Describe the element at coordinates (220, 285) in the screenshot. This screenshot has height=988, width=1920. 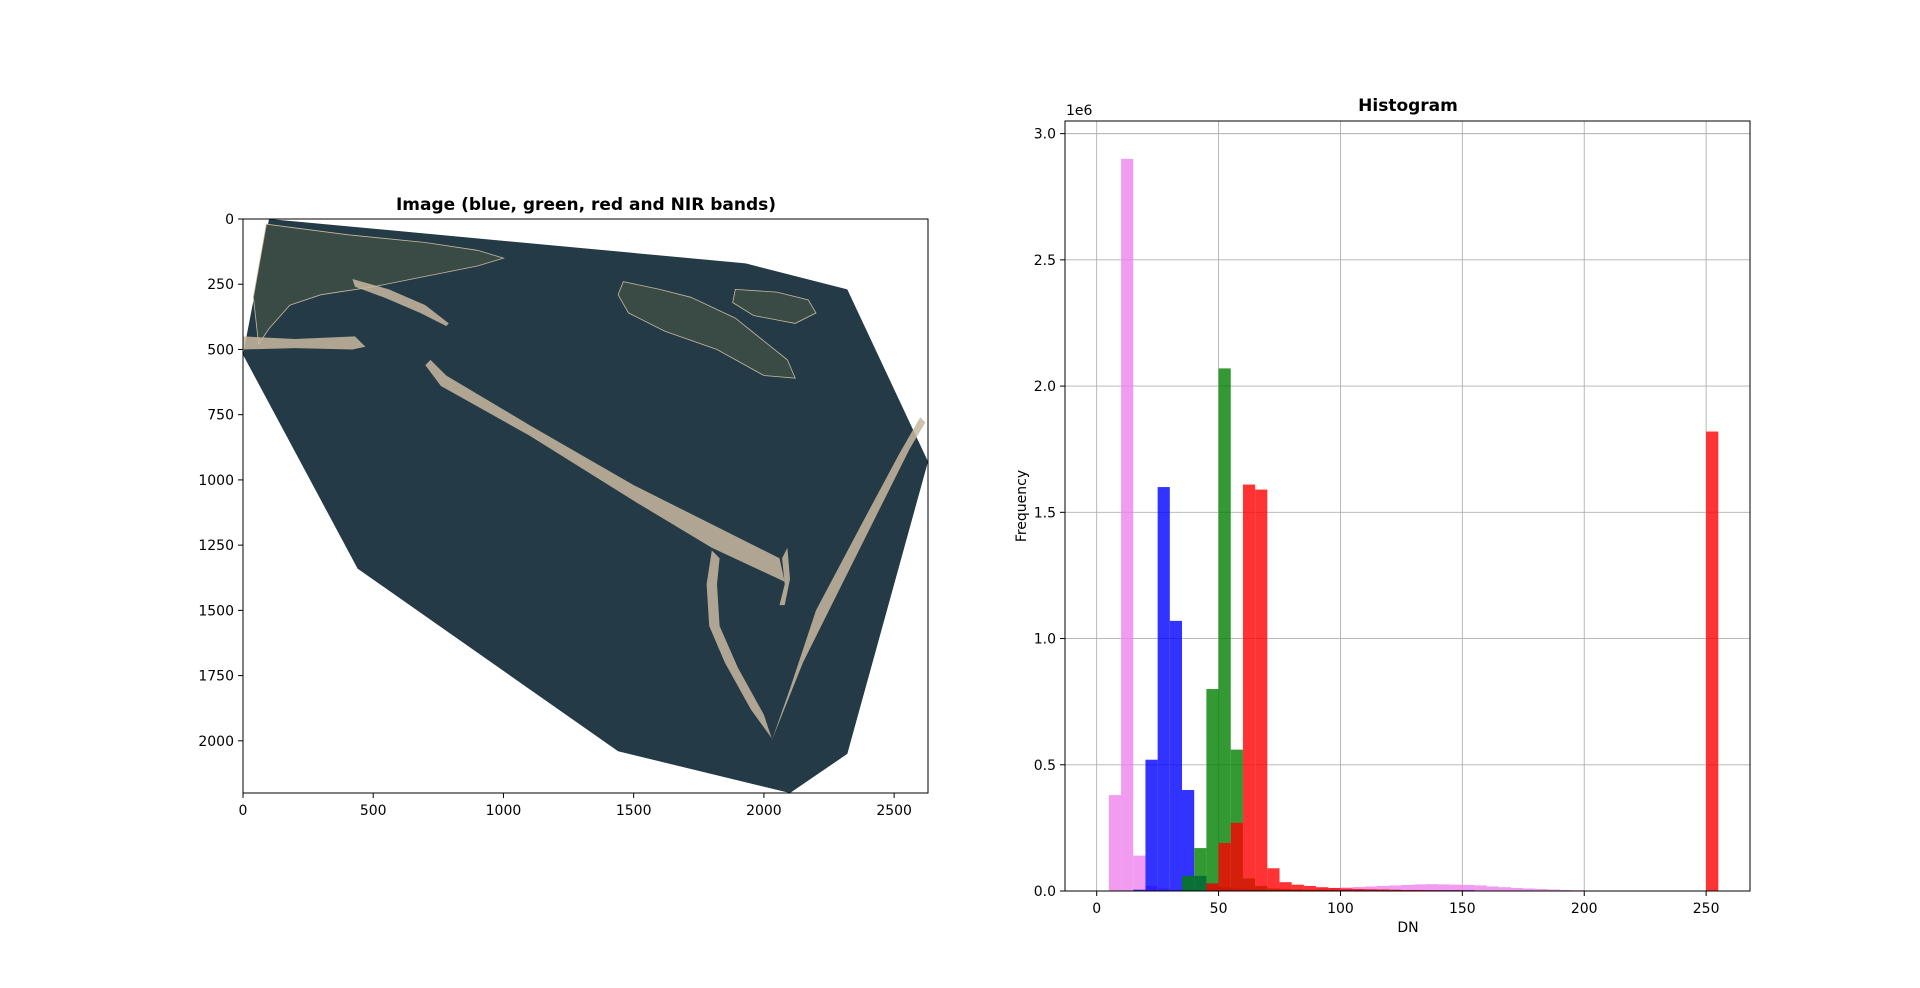
I see `image-ytick-label: 250` at that location.